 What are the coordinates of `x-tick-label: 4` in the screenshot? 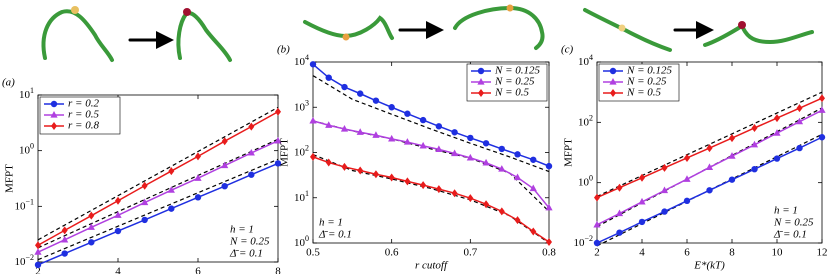 It's located at (118, 270).